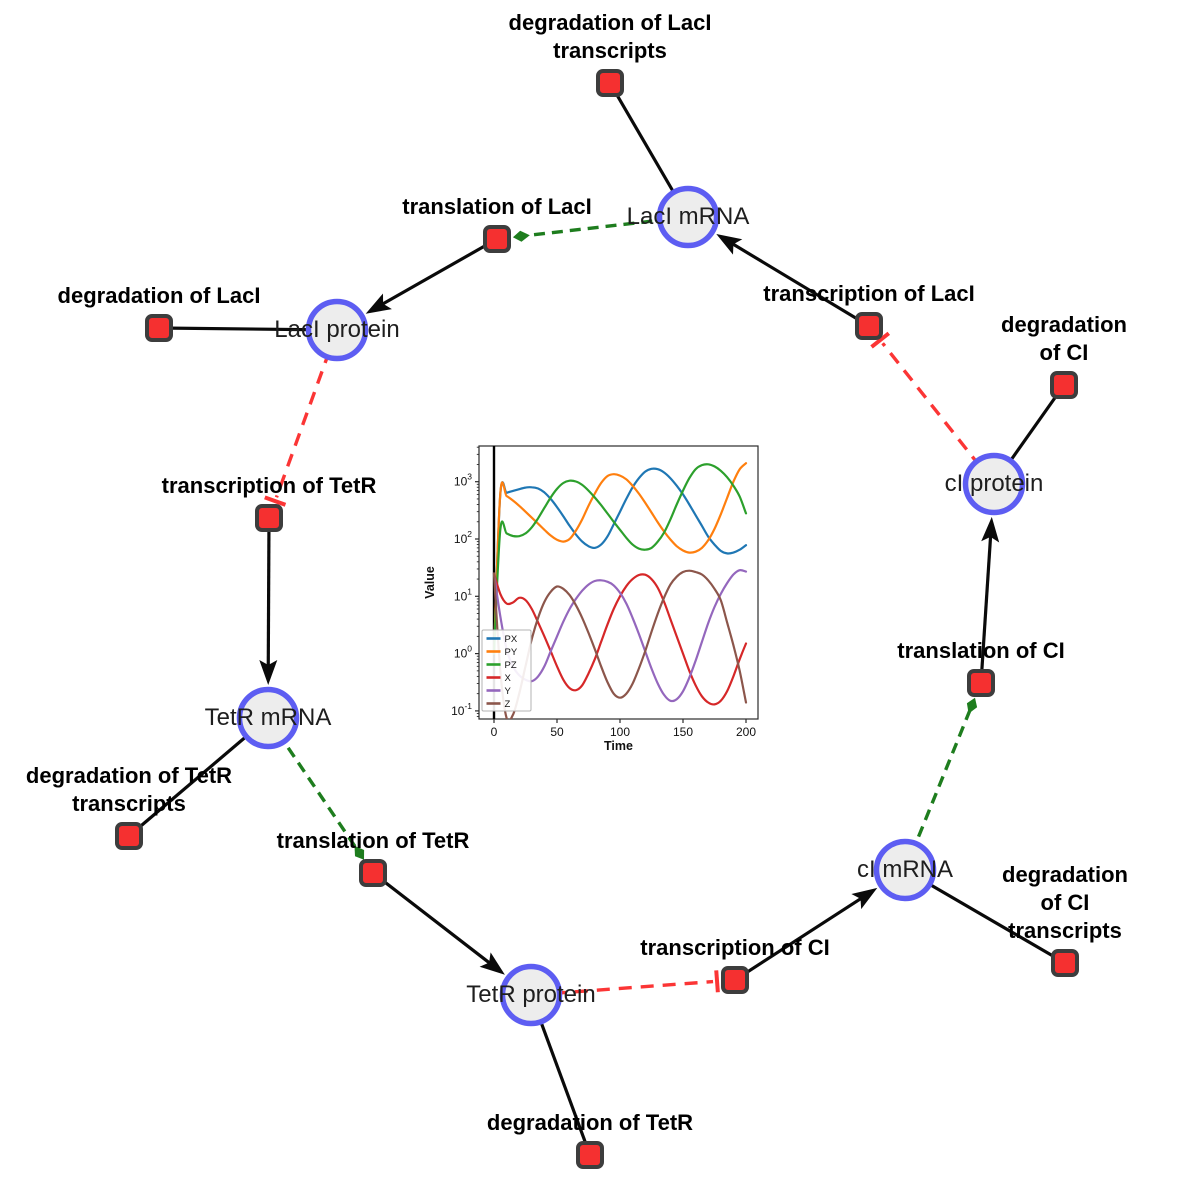 Image resolution: width=1189 pixels, height=1200 pixels. Describe the element at coordinates (557, 732) in the screenshot. I see `x-tick-label: 50` at that location.